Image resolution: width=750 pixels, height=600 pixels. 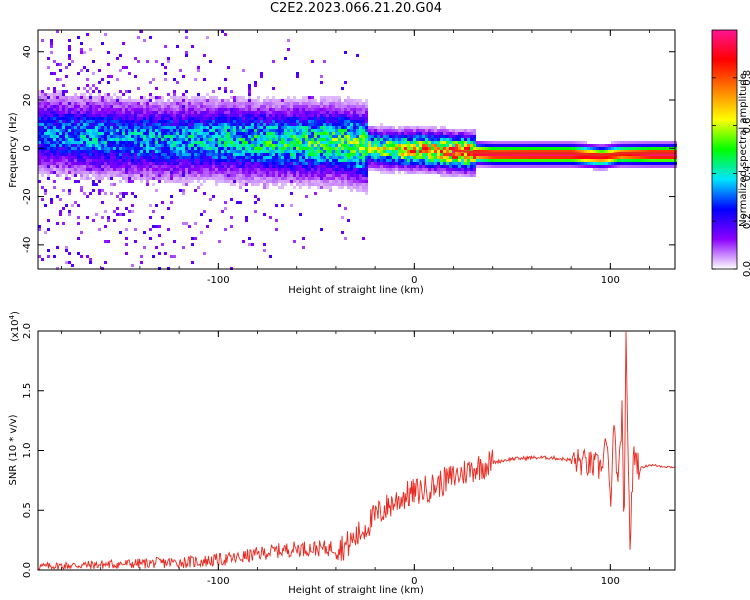 What do you see at coordinates (563, 153) in the screenshot?
I see `spectrogram-ridge-line` at bounding box center [563, 153].